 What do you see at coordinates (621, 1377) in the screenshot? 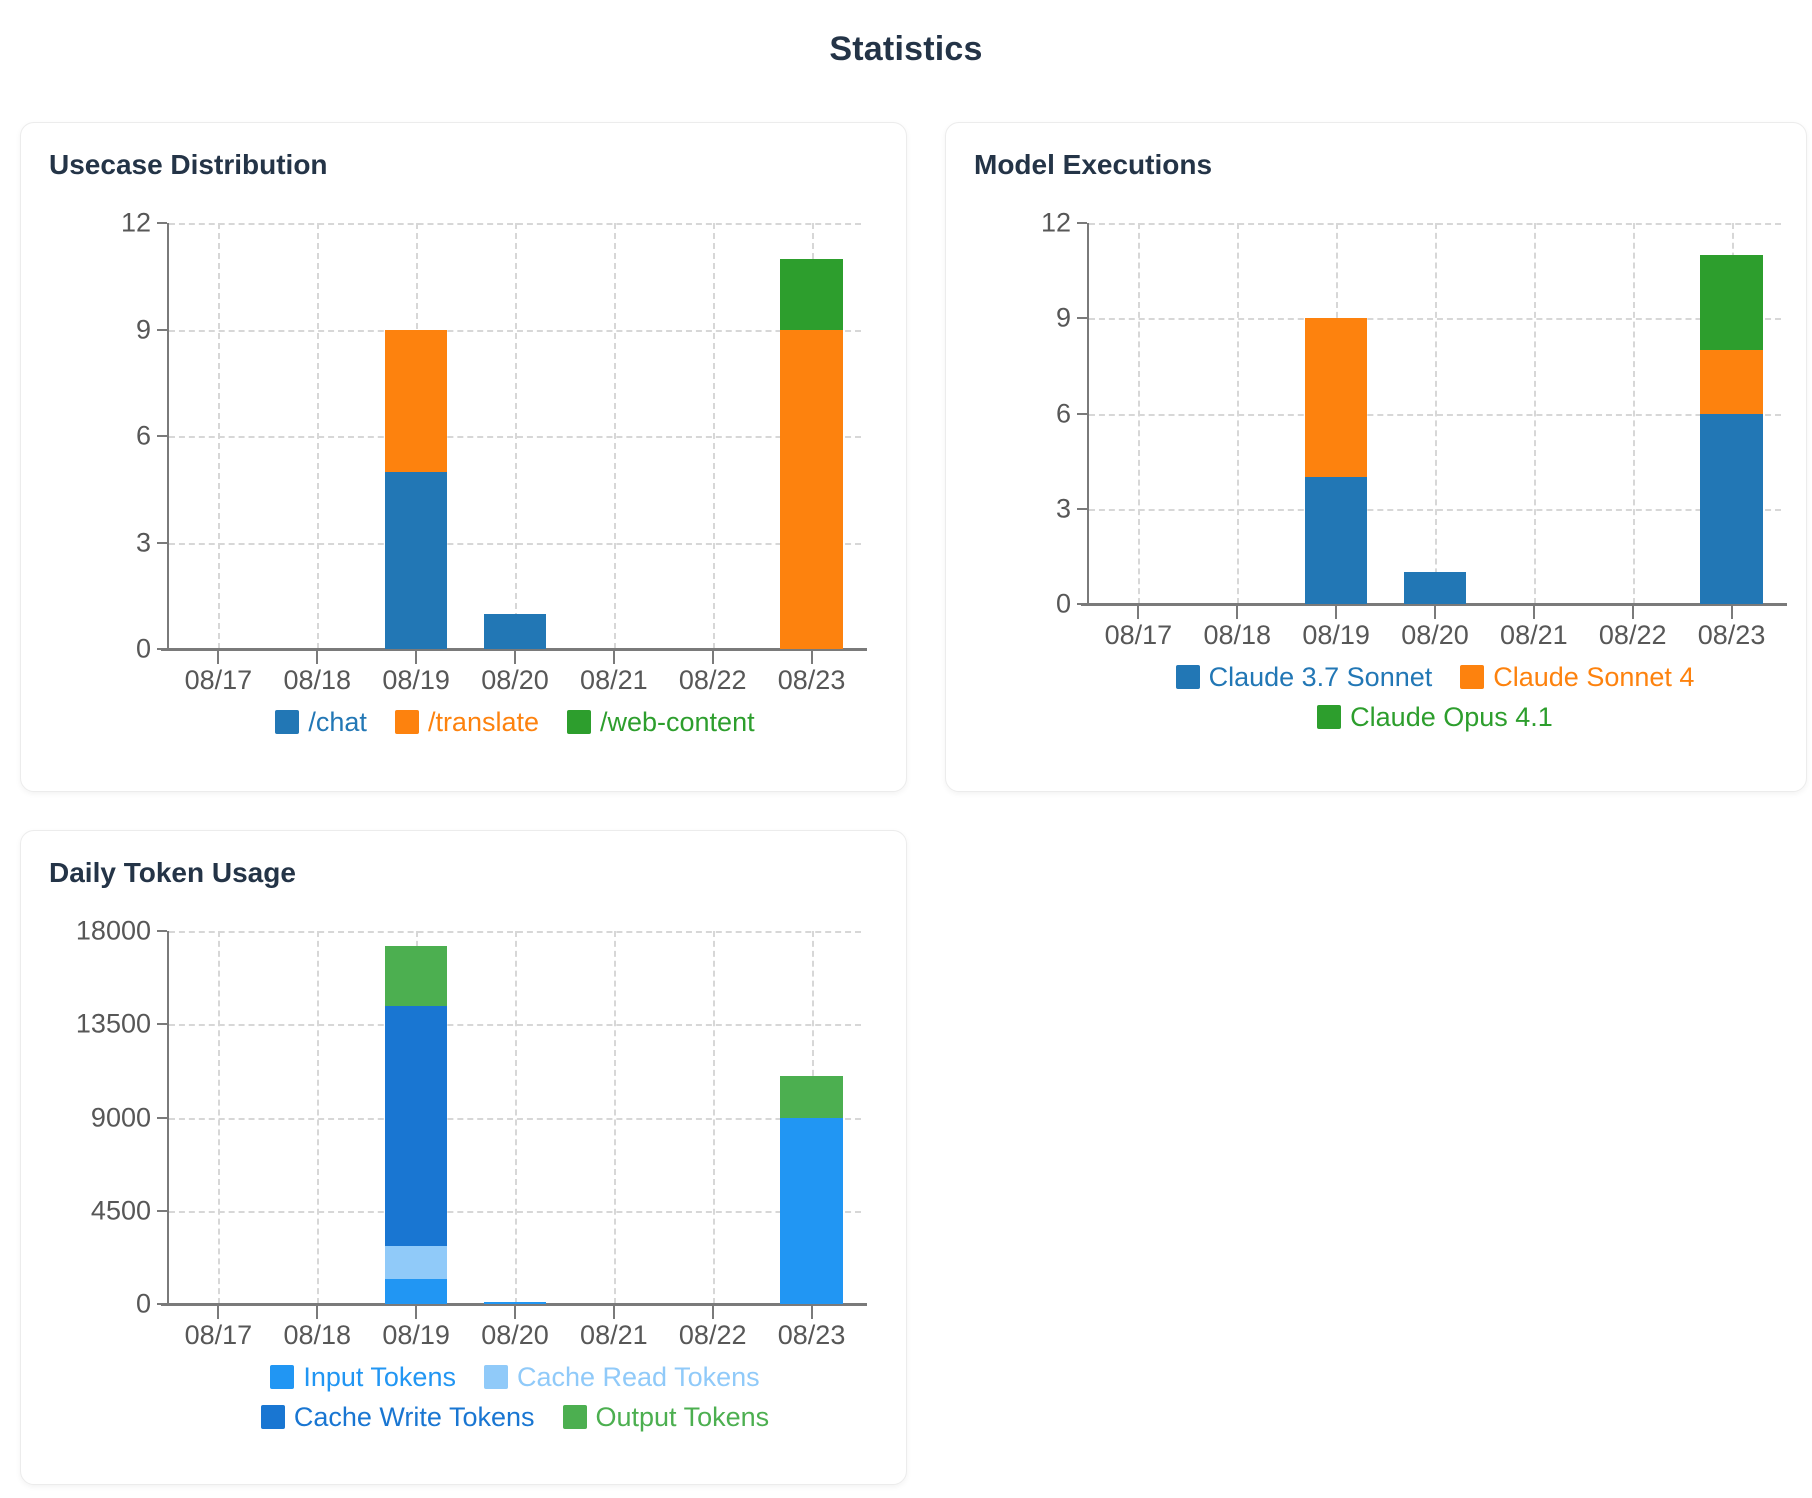
I see `legend-item: Cache Read Tokens` at bounding box center [621, 1377].